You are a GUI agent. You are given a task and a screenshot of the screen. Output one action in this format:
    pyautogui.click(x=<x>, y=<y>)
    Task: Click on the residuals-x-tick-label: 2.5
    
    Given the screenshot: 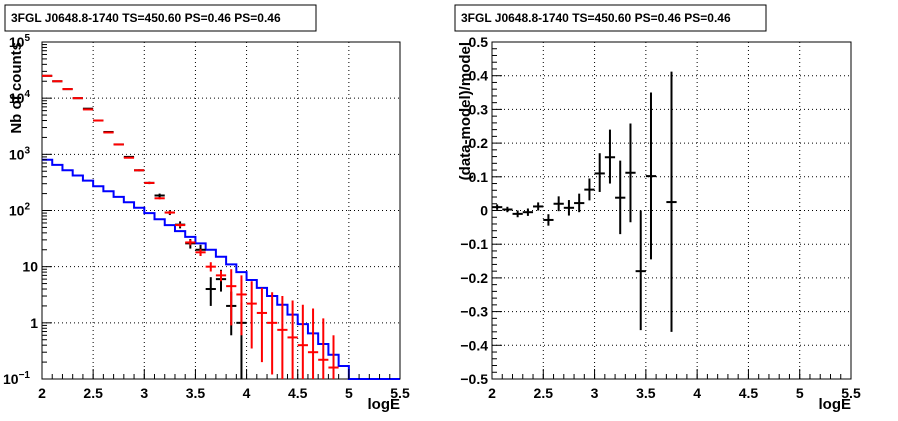 What is the action you would take?
    pyautogui.click(x=544, y=393)
    